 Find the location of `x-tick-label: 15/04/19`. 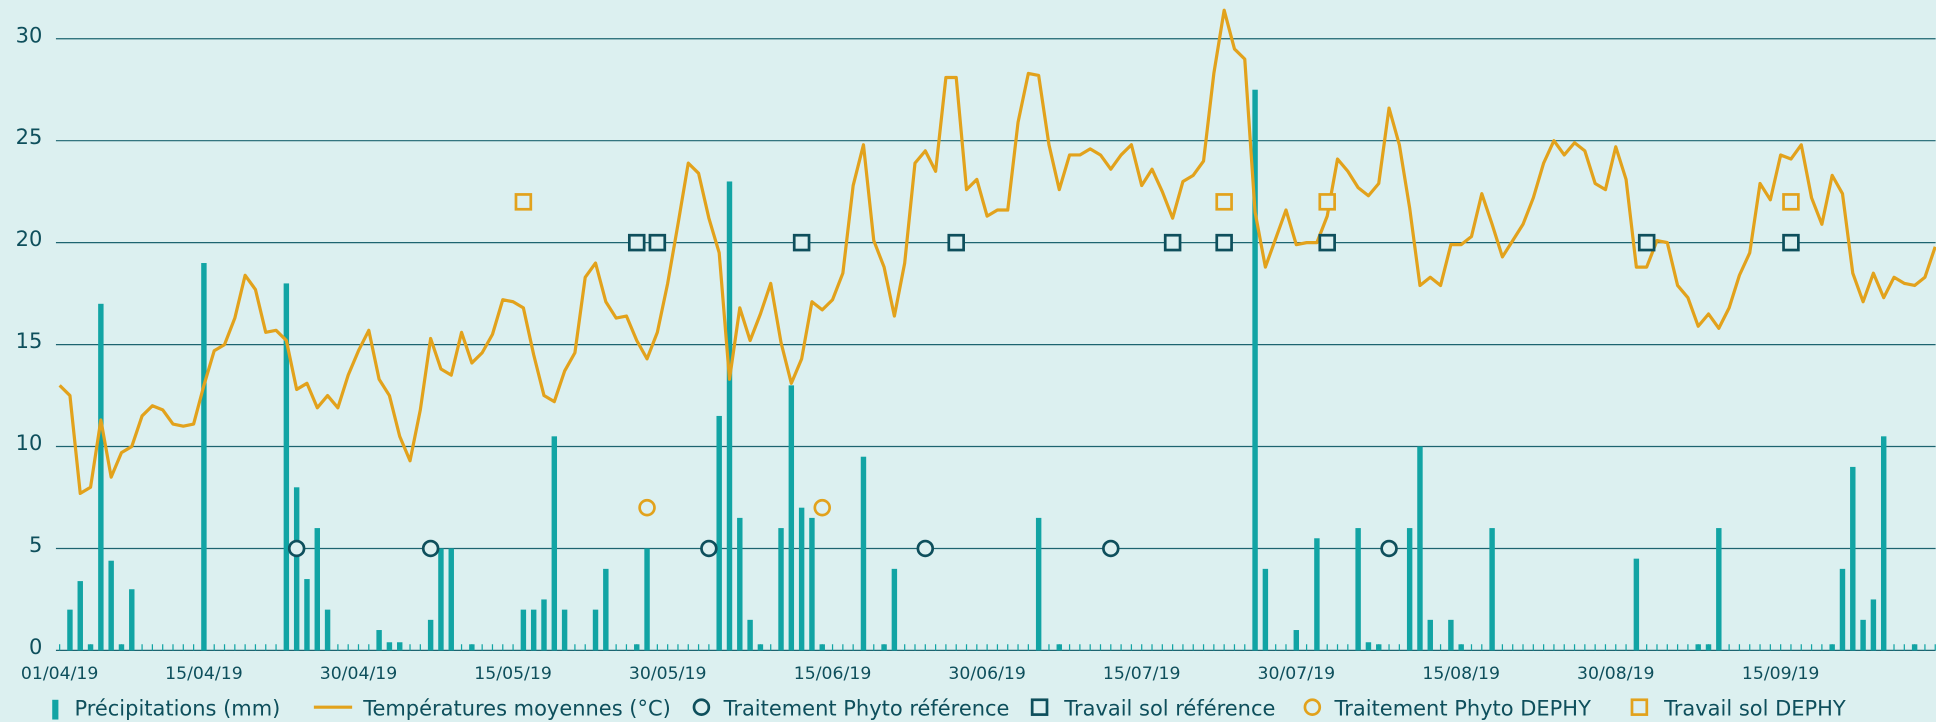

x-tick-label: 15/04/19 is located at coordinates (204, 674).